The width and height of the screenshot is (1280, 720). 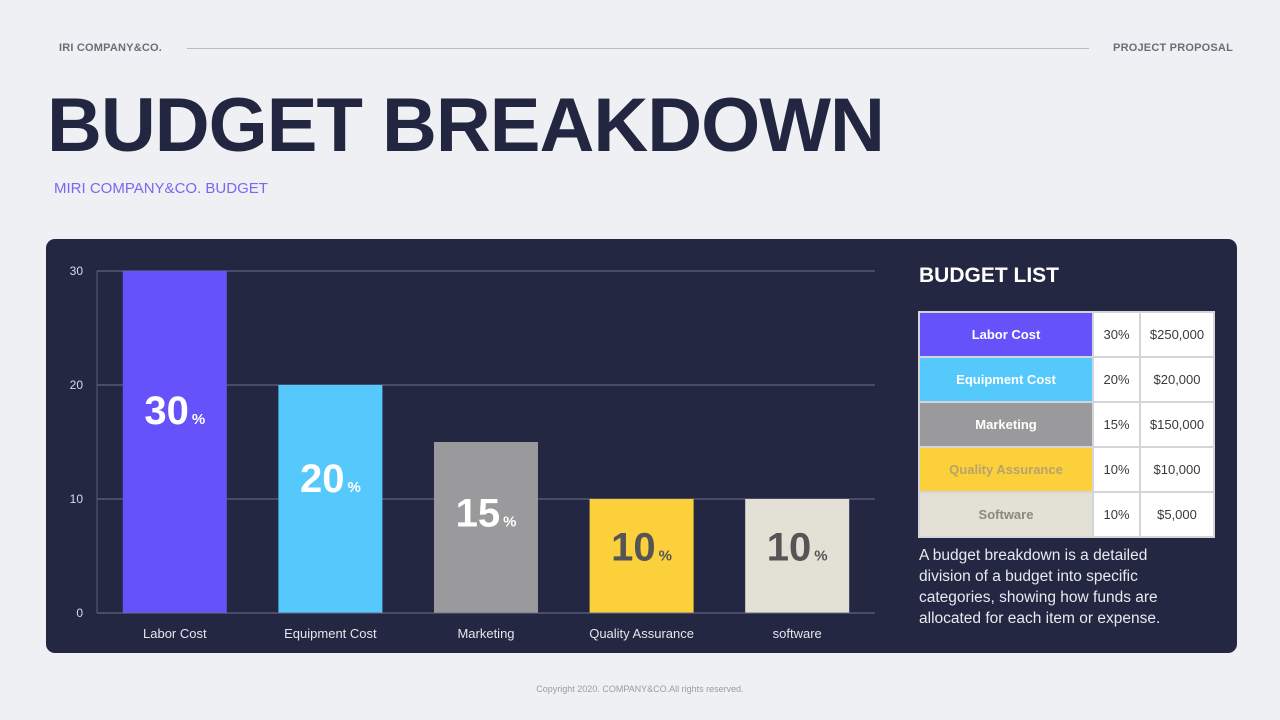 I want to click on budget-row-amount: $250,000, so click(x=1177, y=334).